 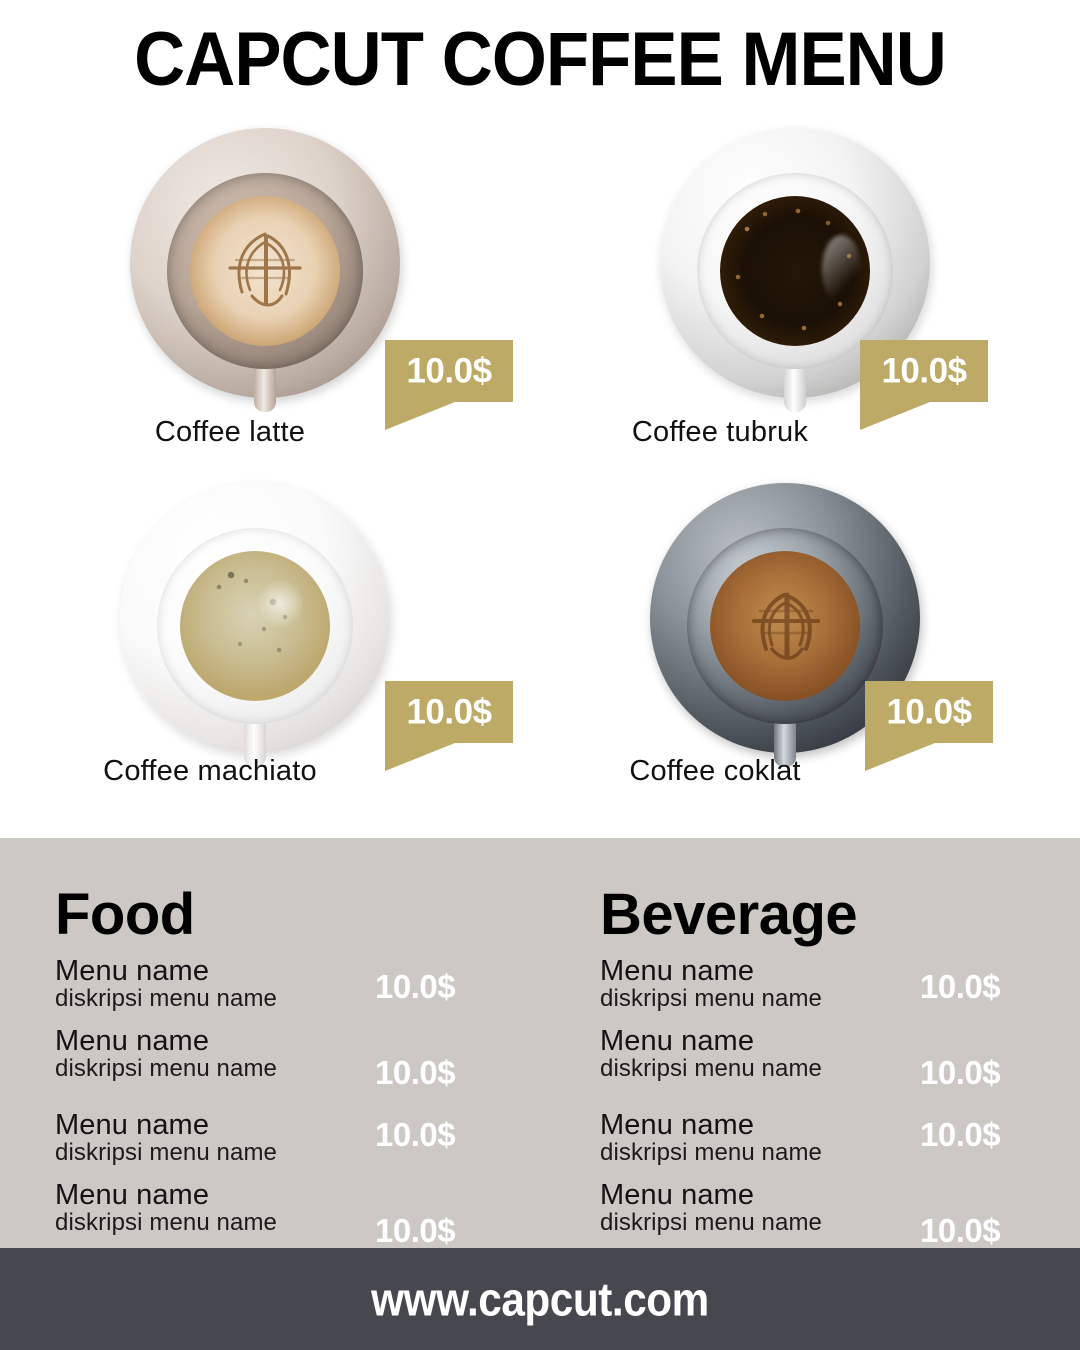 I want to click on product-card-coffee-machiato: 10.0$ Coffee machiato, so click(x=266, y=653).